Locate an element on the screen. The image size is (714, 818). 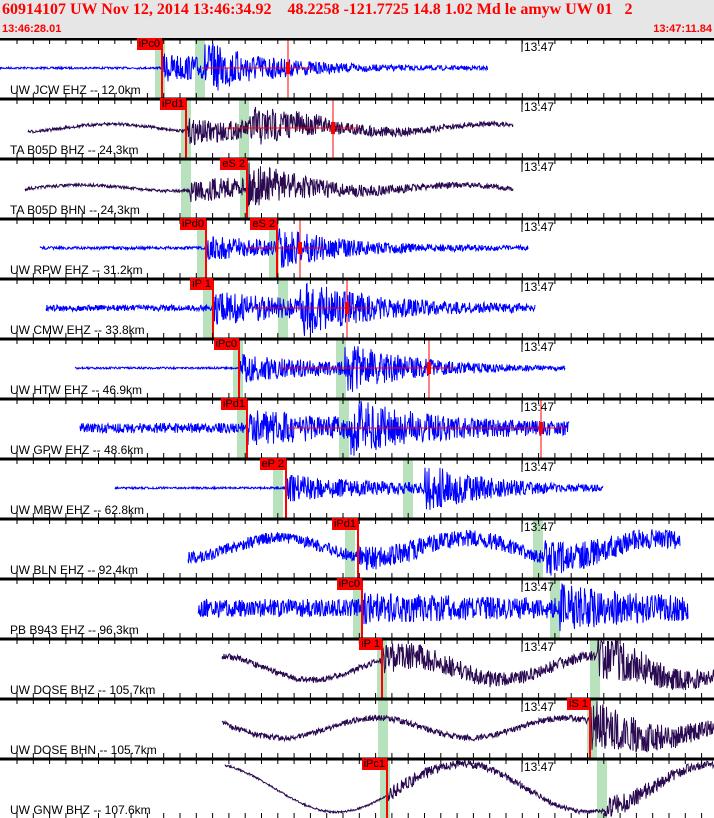
trace-panel: UW DOSE BHZ -- 105.7km 13:47 iP 1 is located at coordinates (357, 668).